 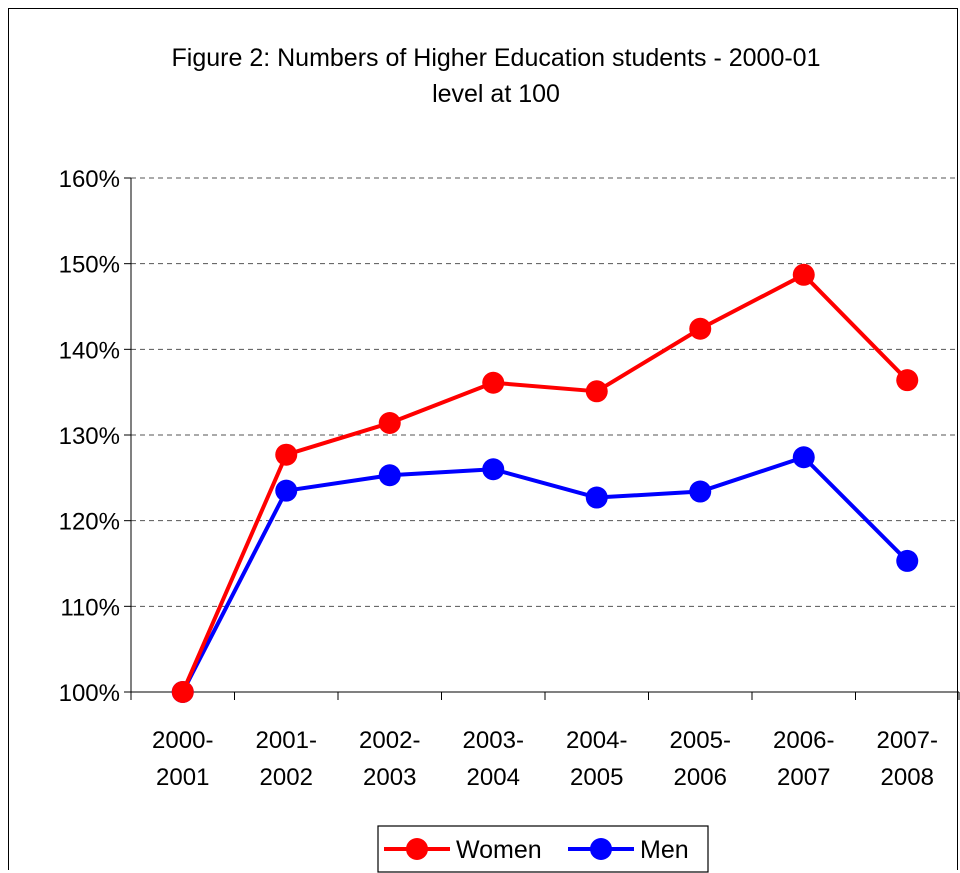 I want to click on x-tick-label-4-line2: 2005, so click(x=596, y=777).